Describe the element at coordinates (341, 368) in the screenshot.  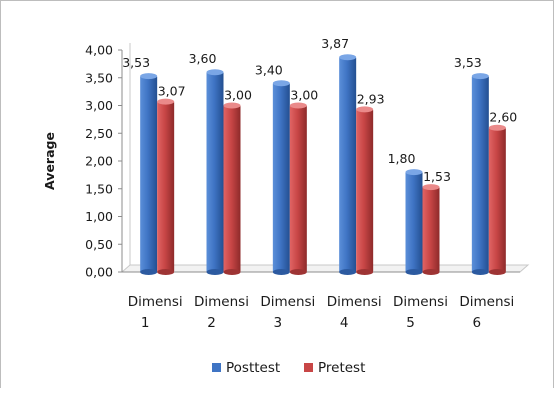
I see `legend-label: Pretest` at that location.